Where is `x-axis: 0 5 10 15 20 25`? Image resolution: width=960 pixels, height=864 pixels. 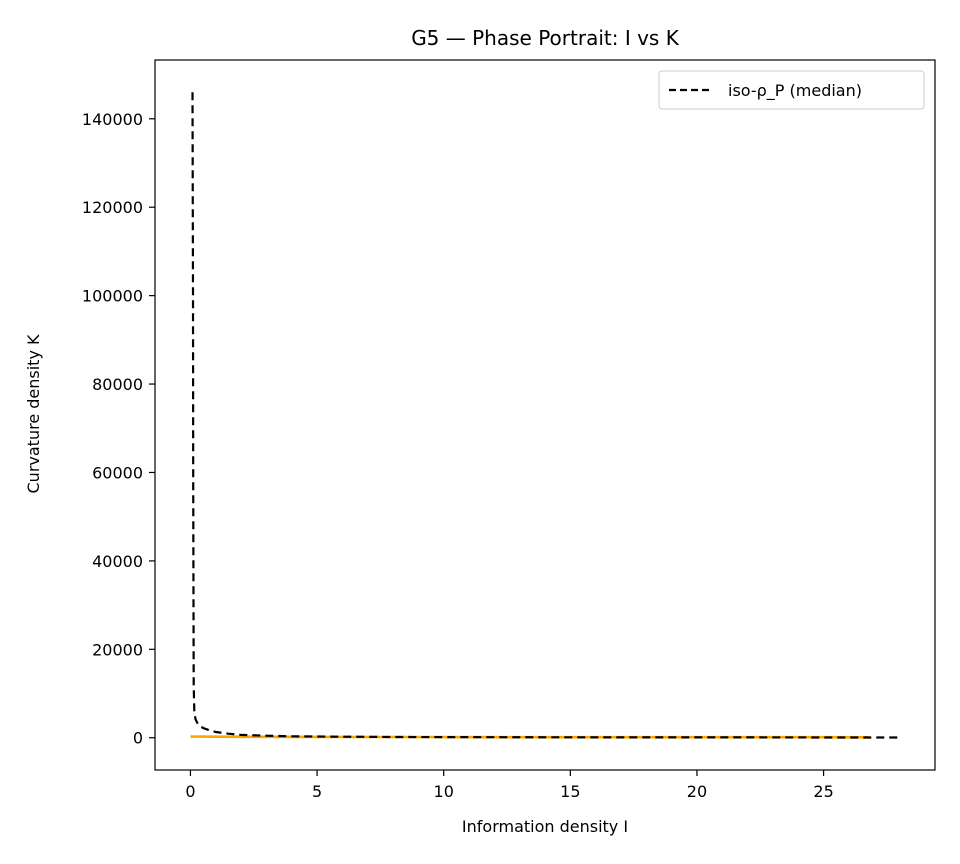
x-axis: 0 5 10 15 20 25 is located at coordinates (509, 785).